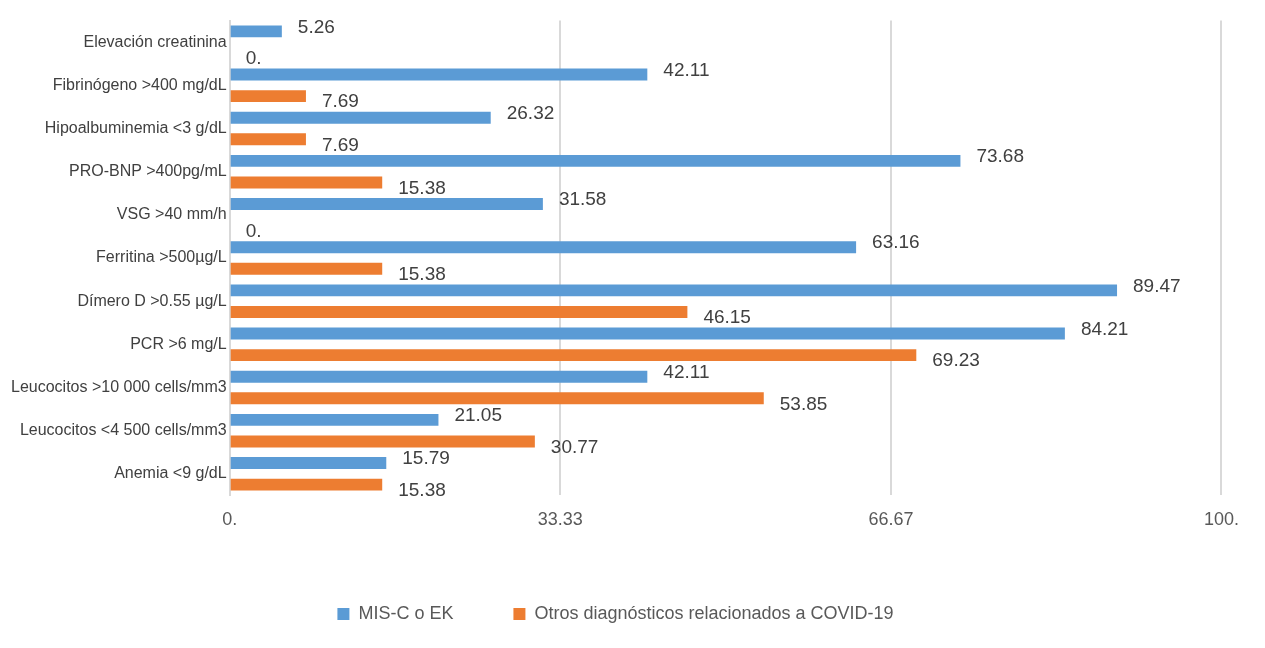 The width and height of the screenshot is (1265, 648). What do you see at coordinates (530, 112) in the screenshot?
I see `data-label: 26.32` at bounding box center [530, 112].